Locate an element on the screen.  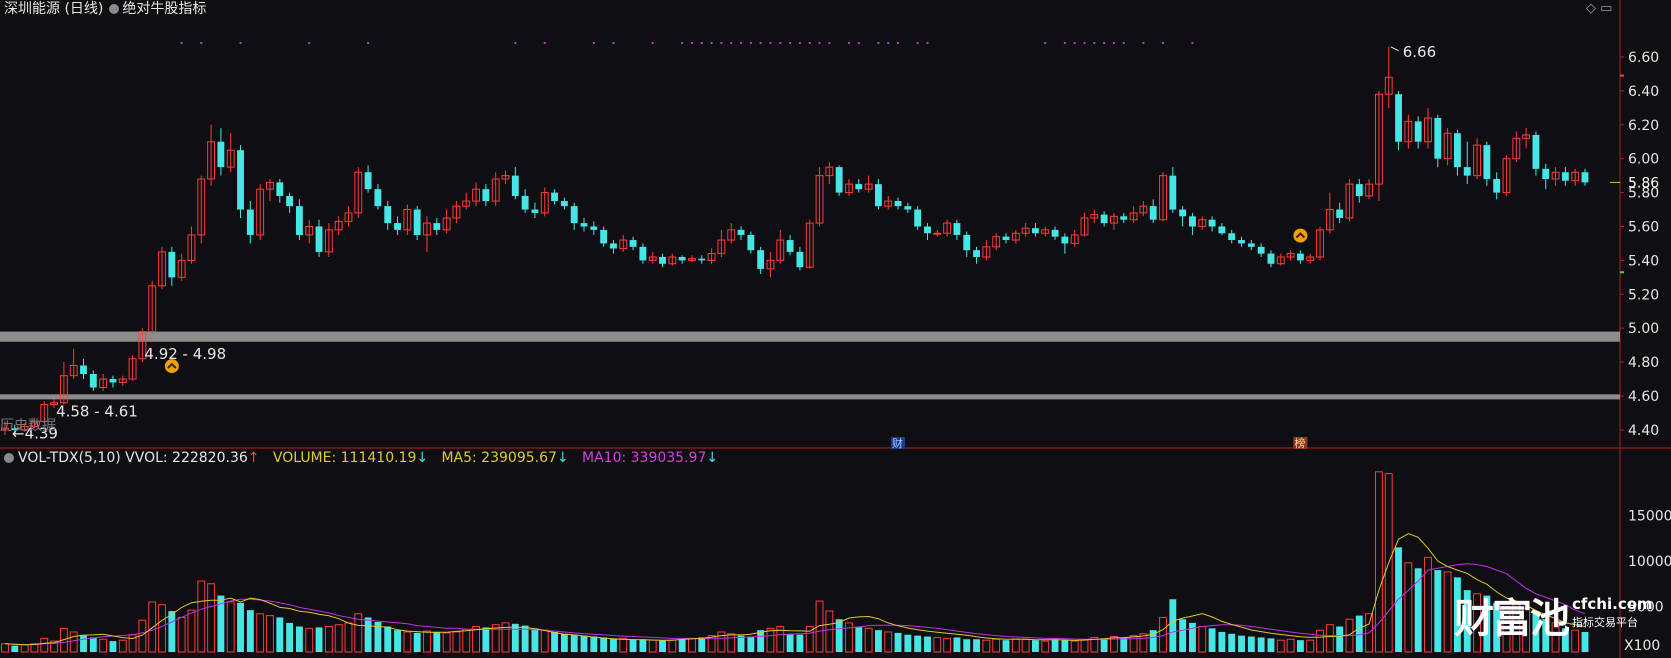
stock-title: 深圳能源 (日线) is located at coordinates (54, 9).